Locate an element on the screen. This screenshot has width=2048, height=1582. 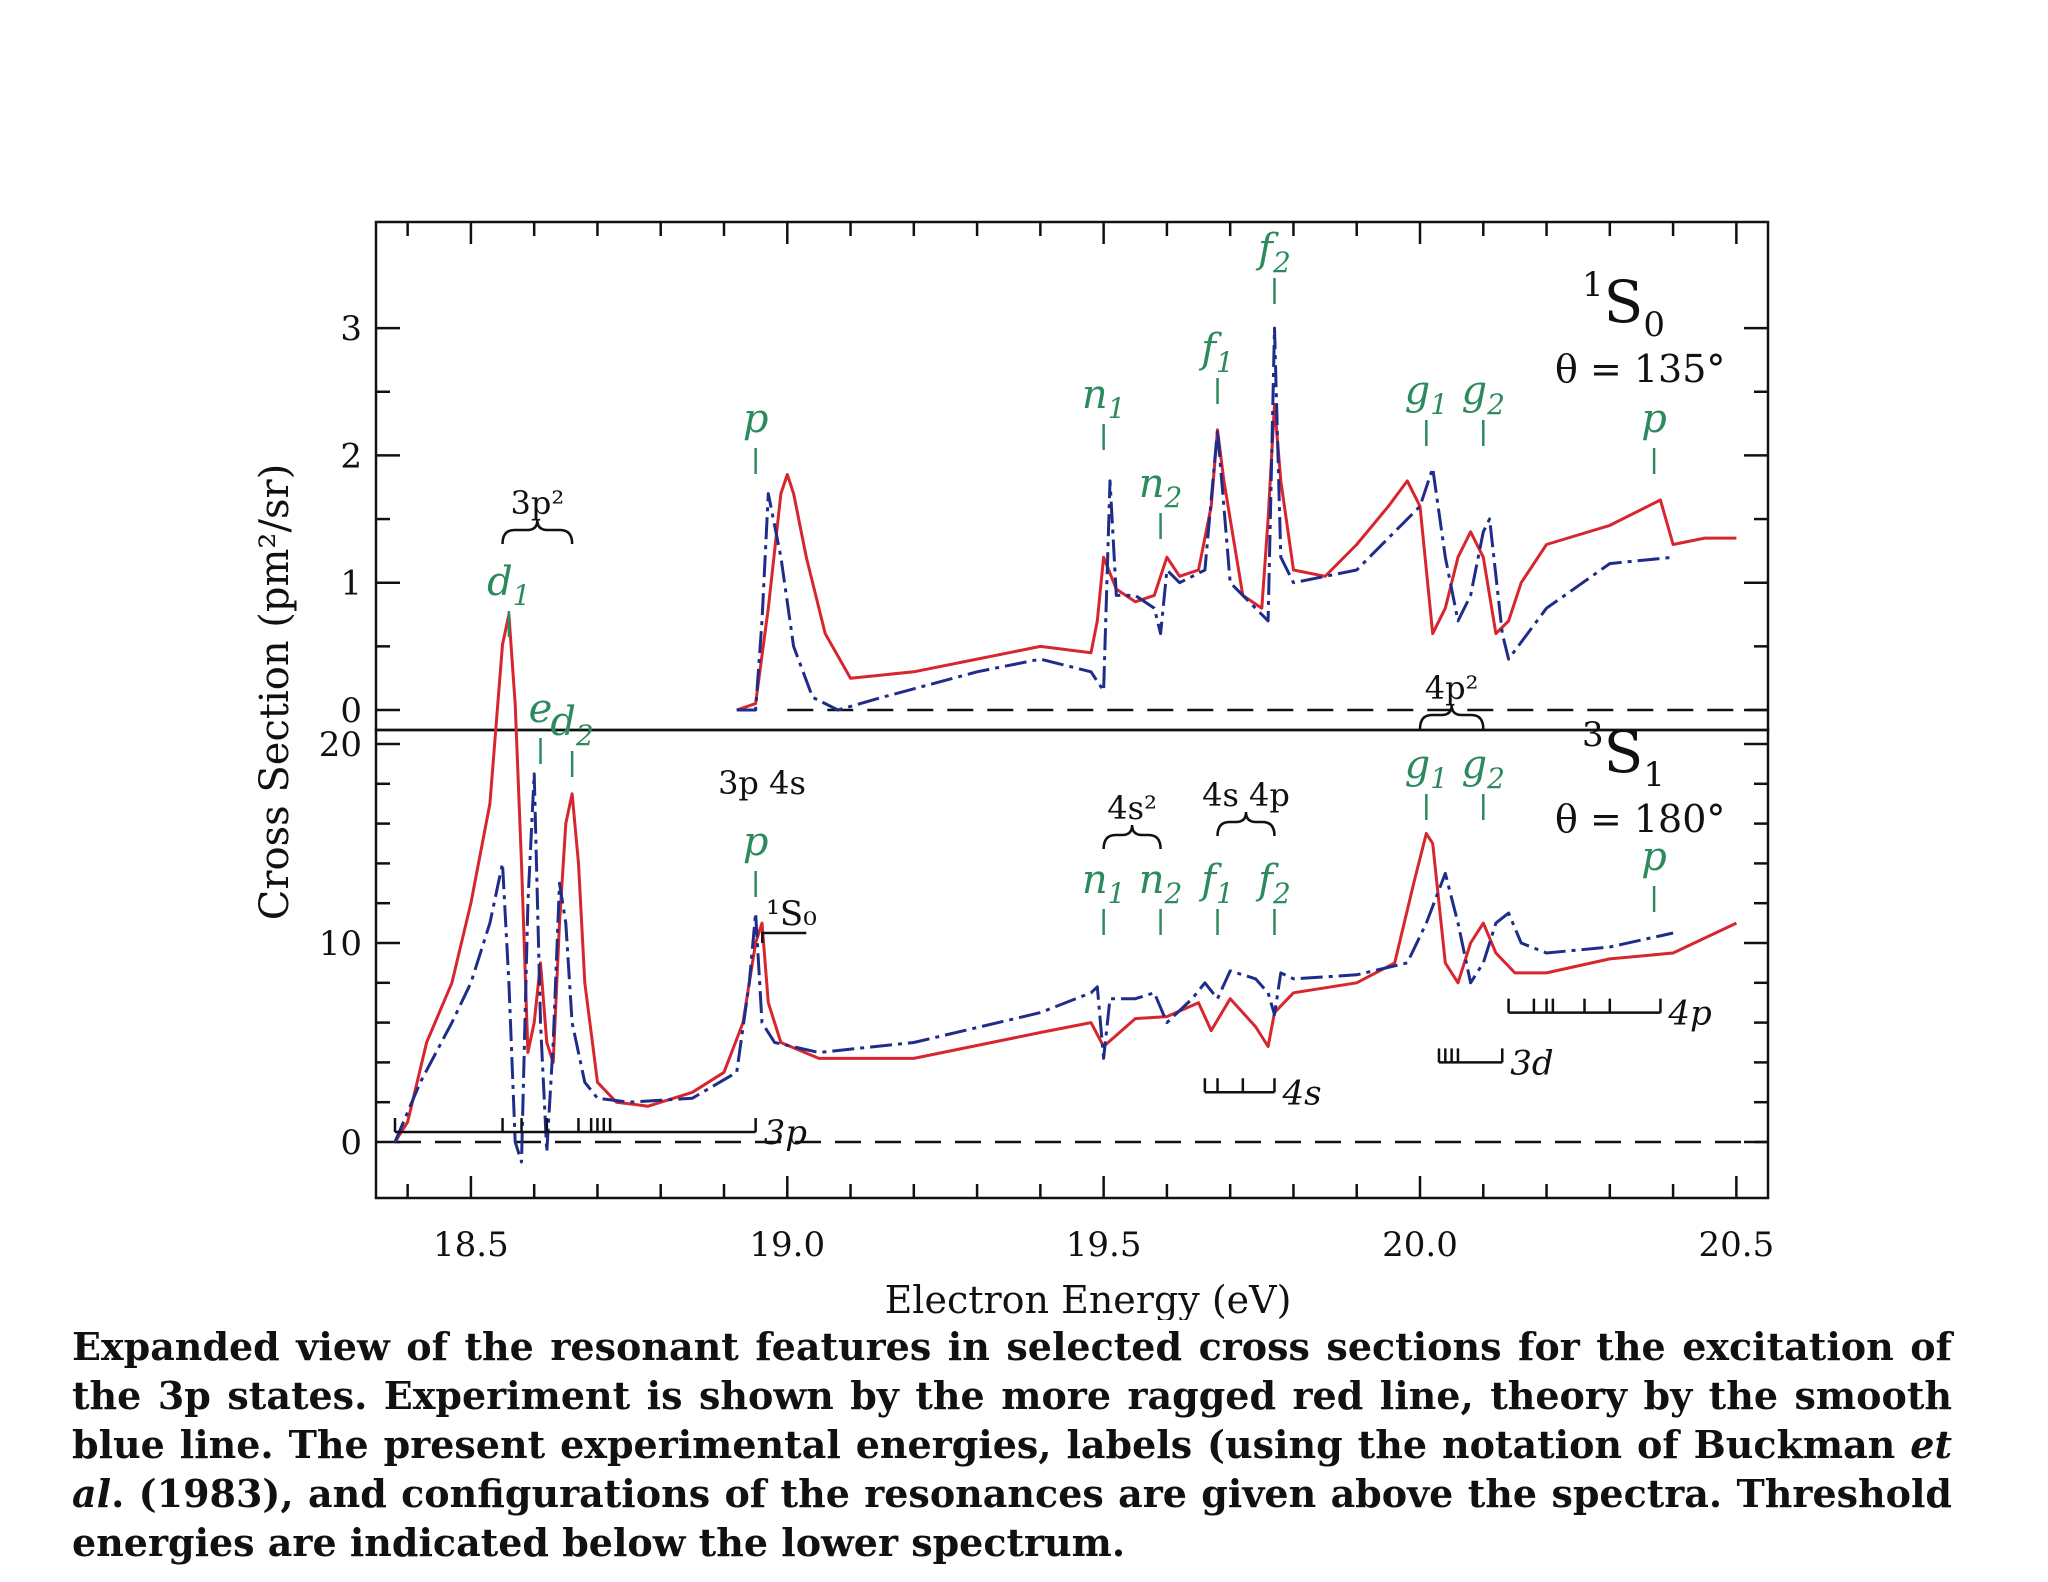
lower-resonance-label: n1 is located at coordinates (1104, 883).